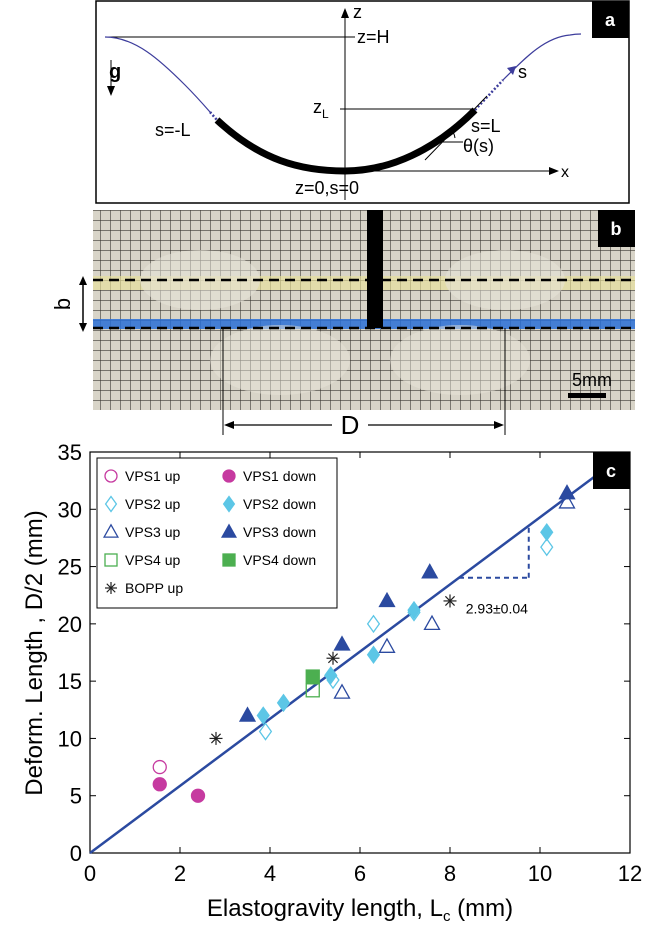 Image resolution: width=651 pixels, height=933 pixels. I want to click on gravity-arrow-head, so click(111, 91).